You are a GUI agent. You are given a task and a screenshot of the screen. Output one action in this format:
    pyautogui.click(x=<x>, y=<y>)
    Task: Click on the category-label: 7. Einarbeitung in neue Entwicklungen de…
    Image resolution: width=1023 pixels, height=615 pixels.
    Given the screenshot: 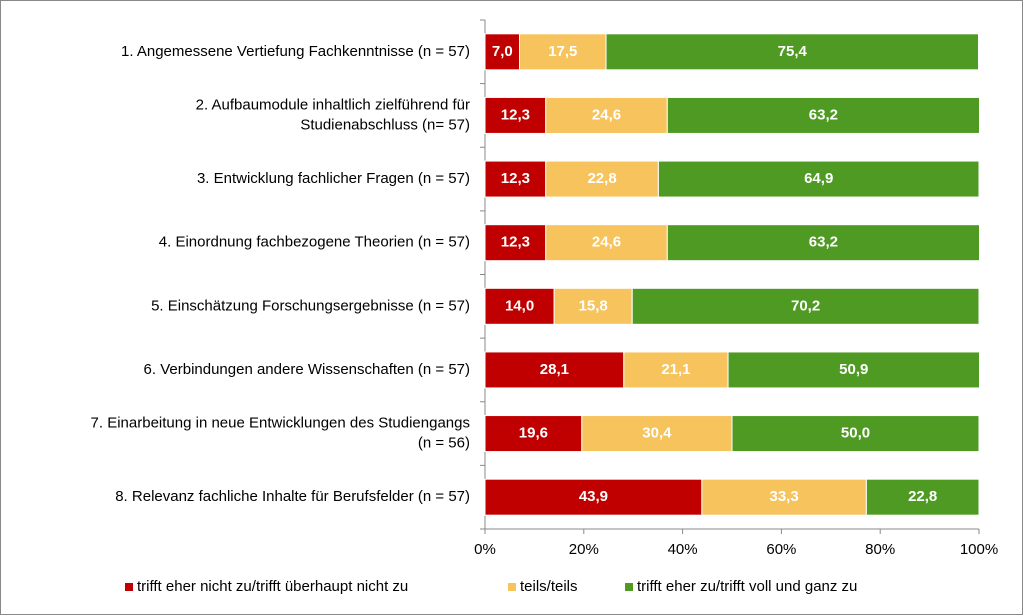 What is the action you would take?
    pyautogui.click(x=280, y=433)
    